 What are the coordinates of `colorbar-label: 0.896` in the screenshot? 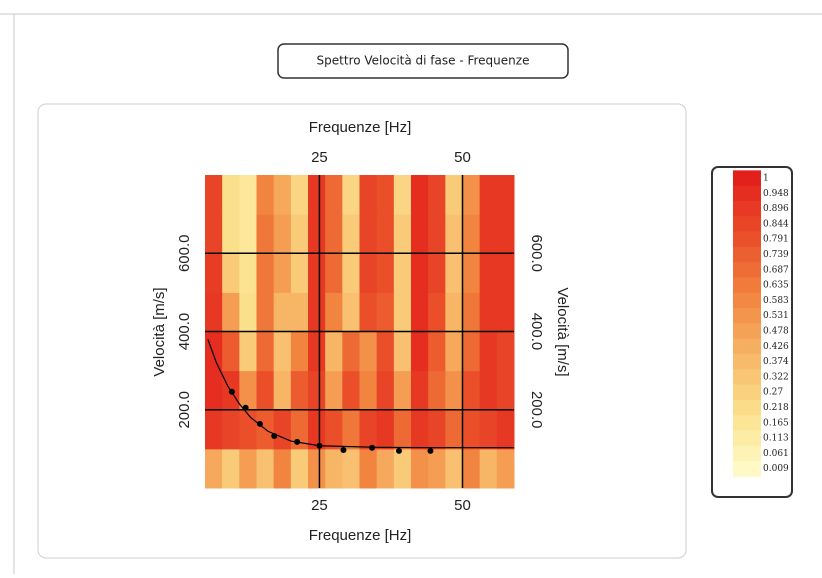 It's located at (776, 209).